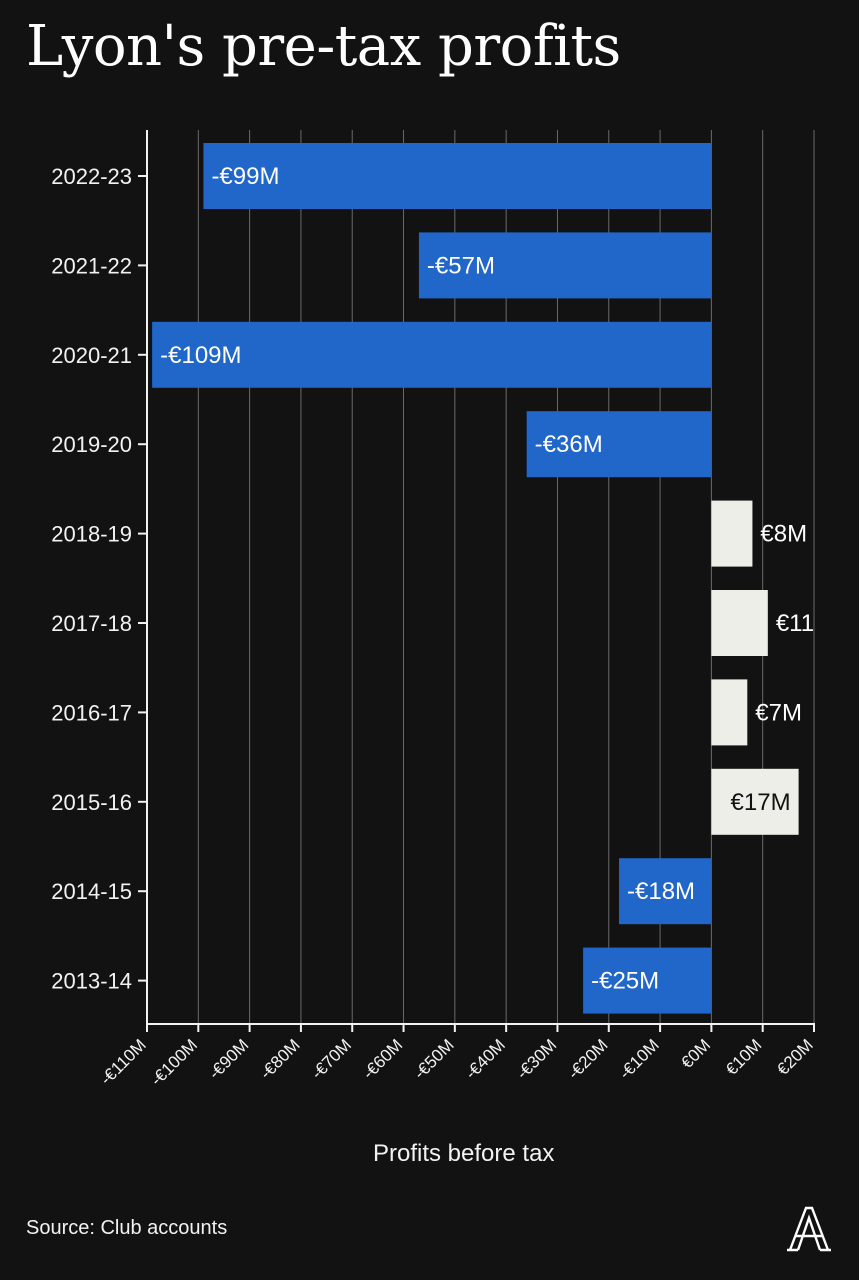 The image size is (859, 1280). Describe the element at coordinates (91, 444) in the screenshot. I see `category-label: 2019-20` at that location.